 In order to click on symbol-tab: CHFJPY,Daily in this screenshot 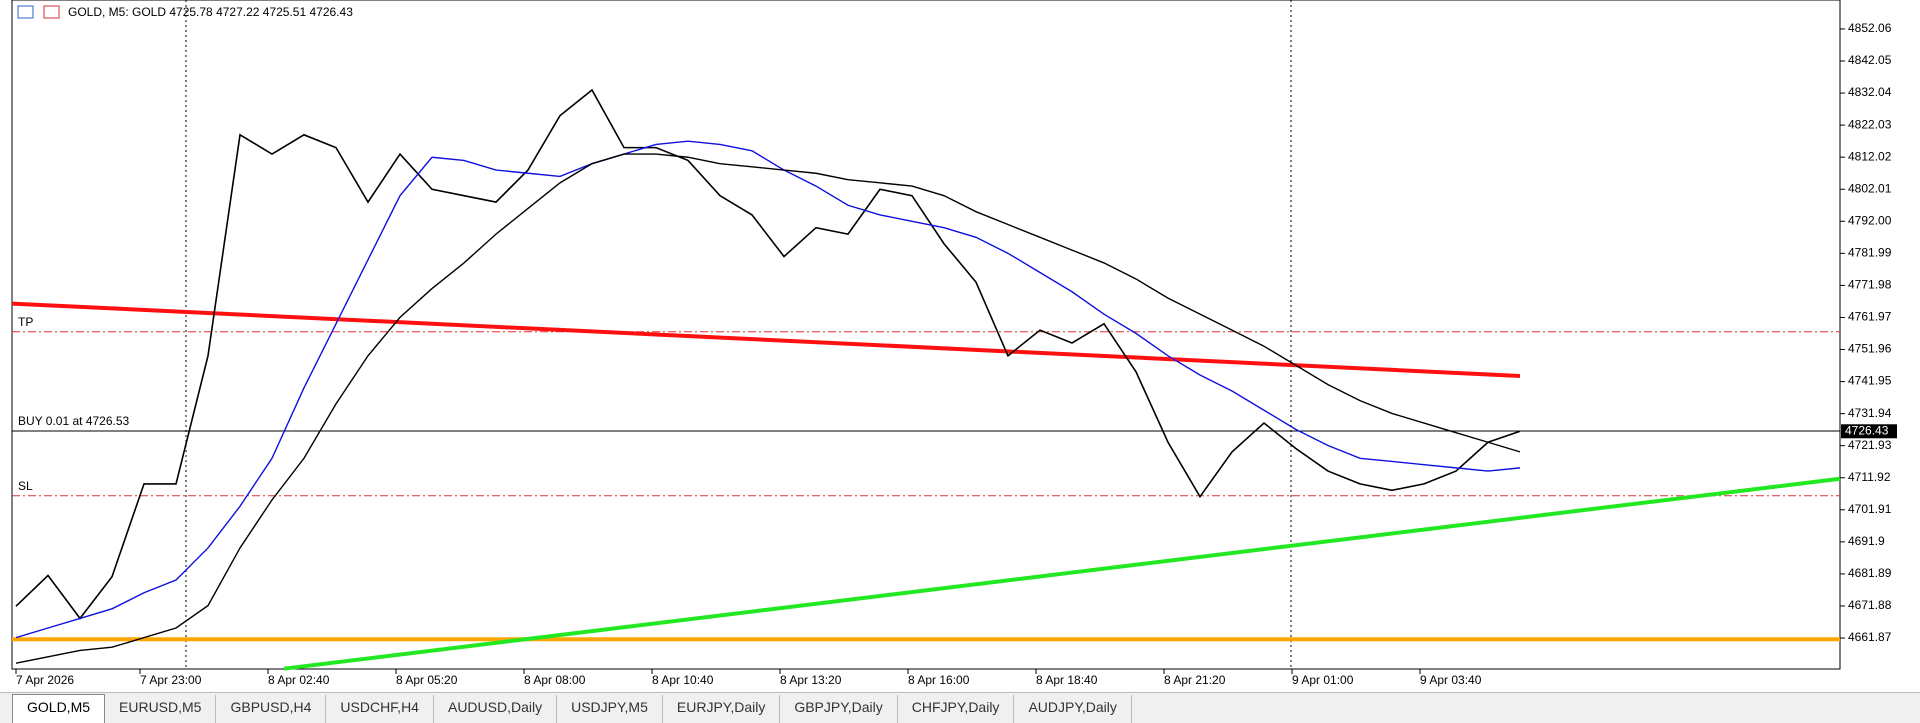, I will do `click(956, 709)`.